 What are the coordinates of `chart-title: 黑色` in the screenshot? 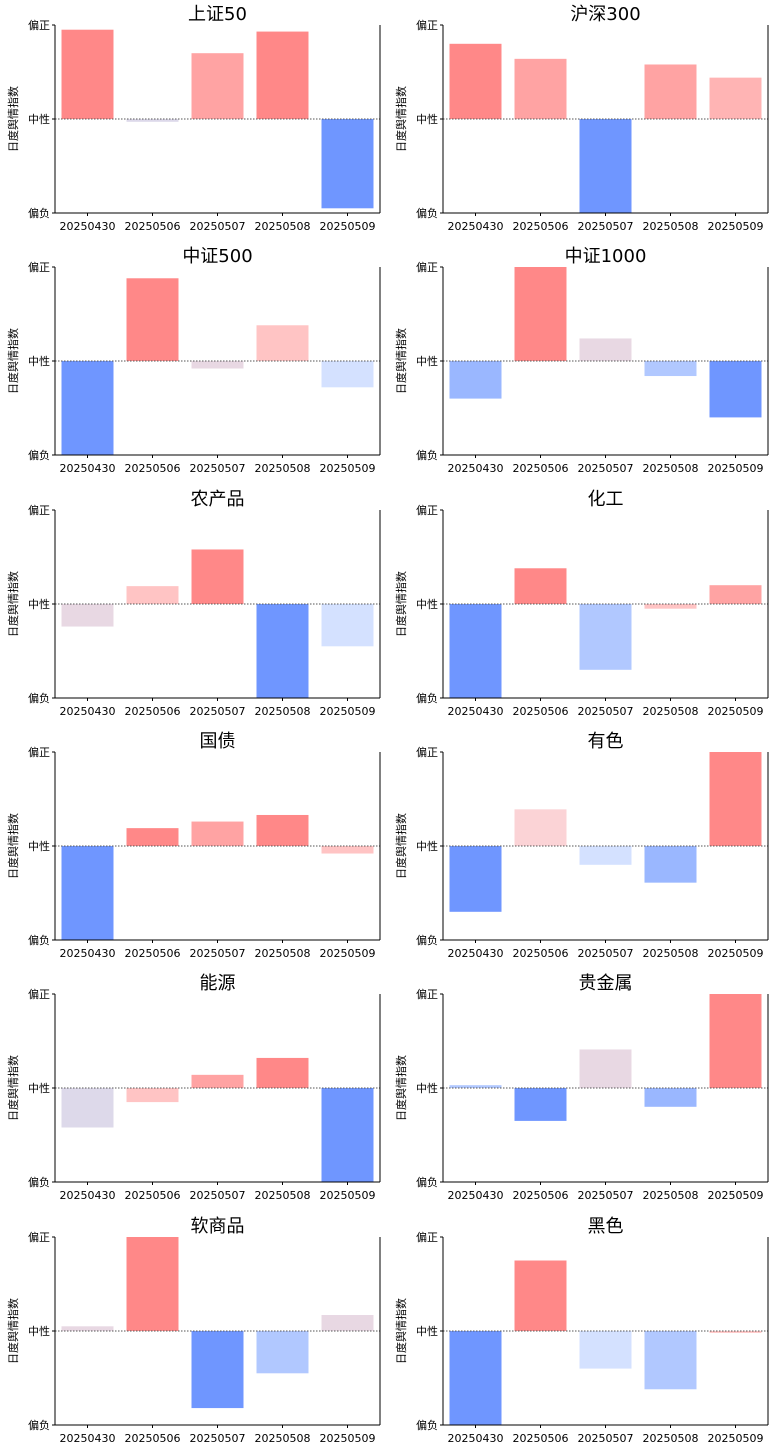 It's located at (606, 1226).